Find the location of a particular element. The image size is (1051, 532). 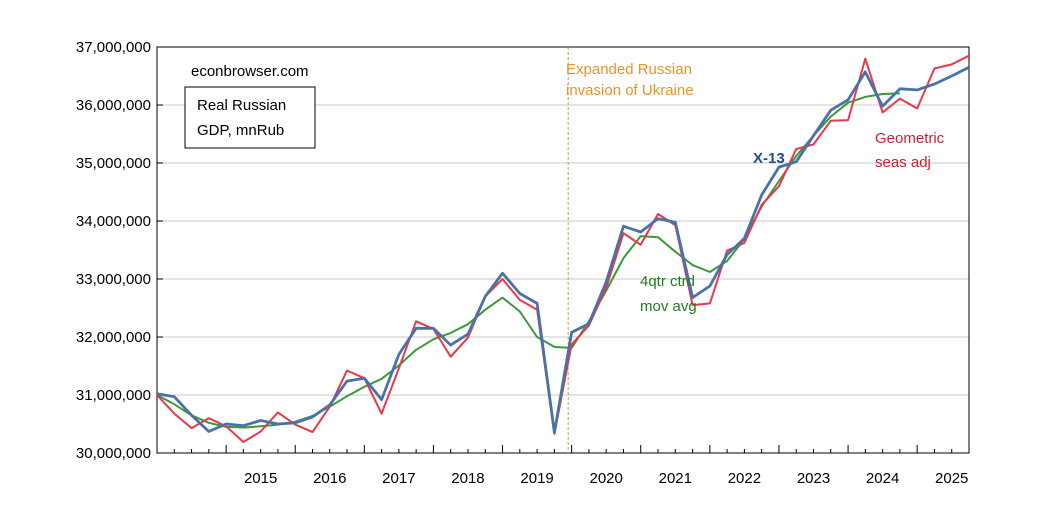

x-tick-label: 2024 is located at coordinates (882, 478).